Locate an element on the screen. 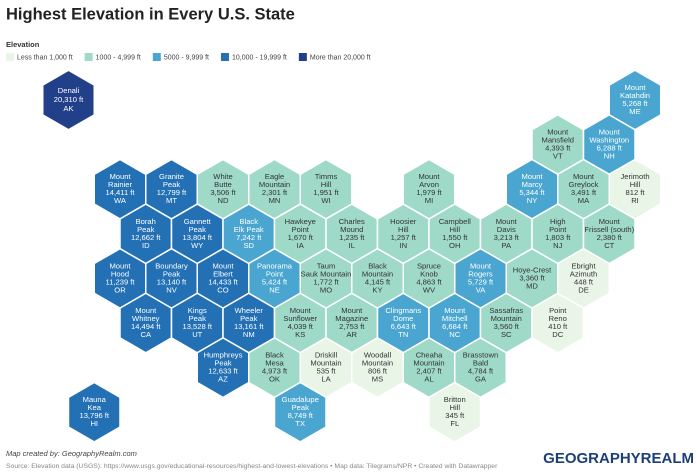 Image resolution: width=700 pixels, height=476 pixels. peak-name: Borah is located at coordinates (146, 221).